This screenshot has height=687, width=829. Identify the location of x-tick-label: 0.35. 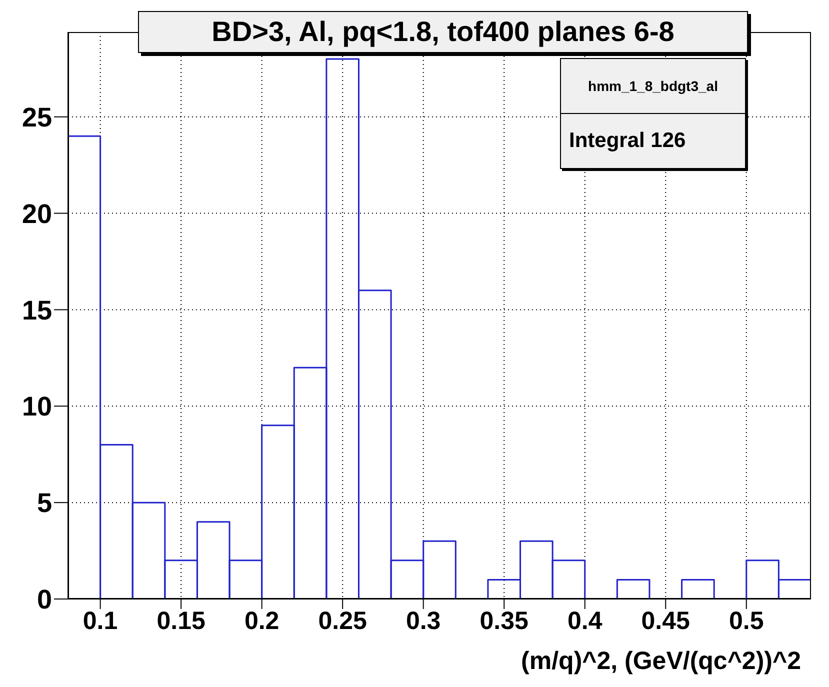
(504, 620).